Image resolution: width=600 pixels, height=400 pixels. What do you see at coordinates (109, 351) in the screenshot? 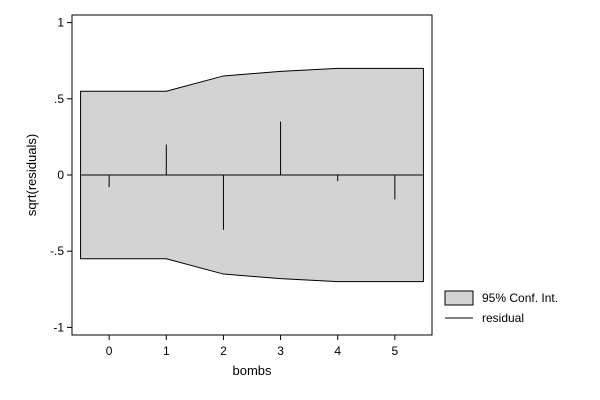
I see `x-tick-label: 0` at bounding box center [109, 351].